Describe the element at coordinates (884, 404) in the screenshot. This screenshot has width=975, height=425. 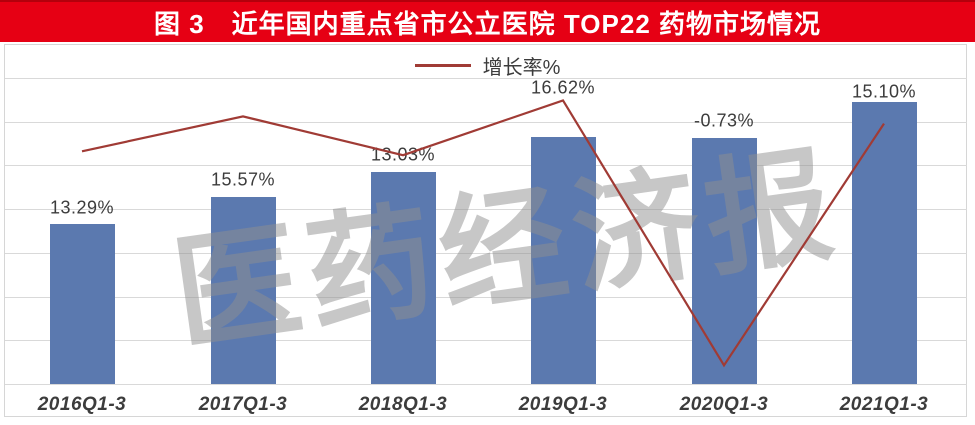
I see `x-axis-label: 2021Q1-3` at that location.